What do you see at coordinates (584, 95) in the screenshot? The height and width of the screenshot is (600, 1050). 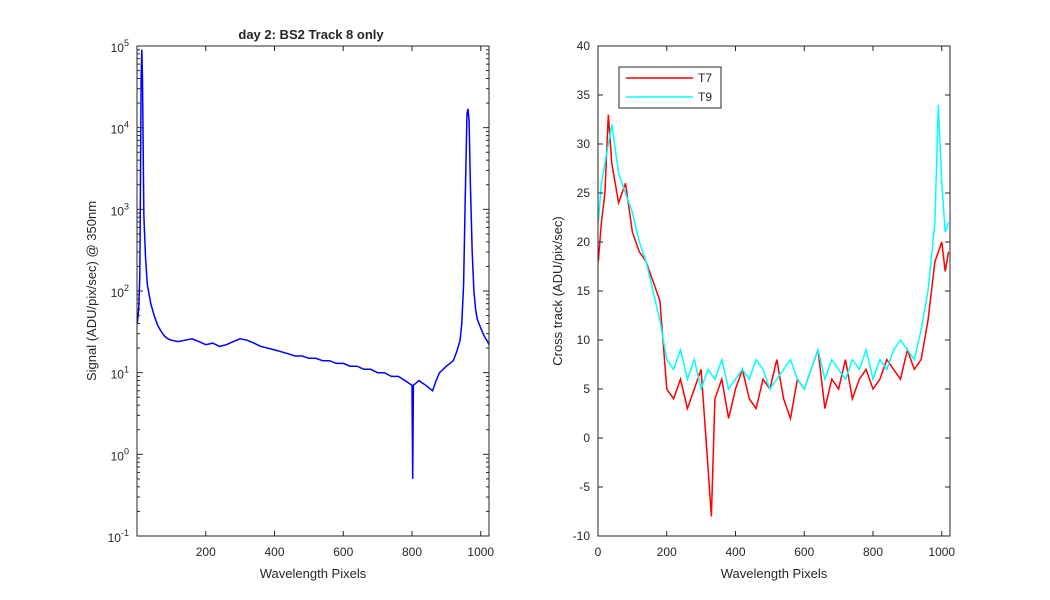 I see `y-tick-label: 35` at bounding box center [584, 95].